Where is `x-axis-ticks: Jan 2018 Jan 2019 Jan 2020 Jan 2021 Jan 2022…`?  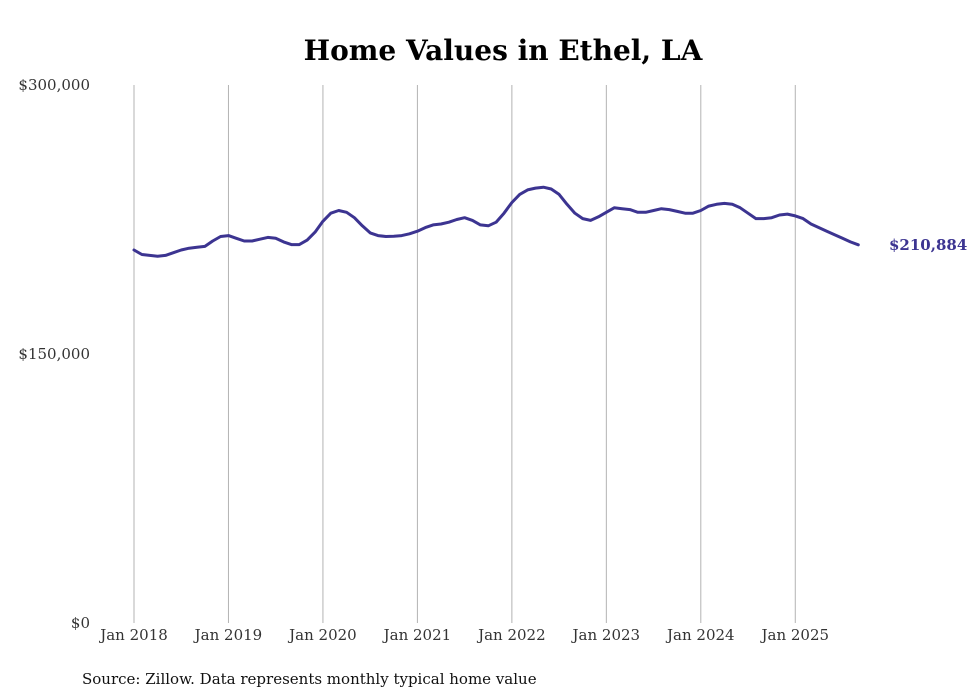
x-axis-ticks: Jan 2018 Jan 2019 Jan 2020 Jan 2021 Jan 2022… is located at coordinates (463, 635).